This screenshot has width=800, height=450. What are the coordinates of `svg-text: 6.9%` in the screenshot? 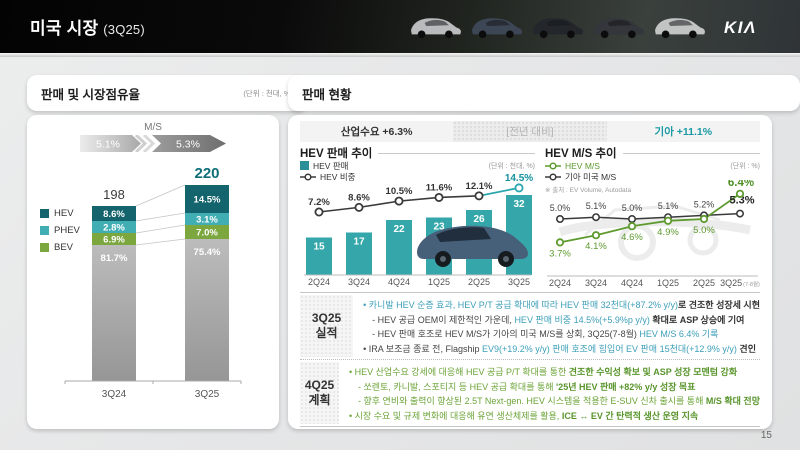 It's located at (114, 240).